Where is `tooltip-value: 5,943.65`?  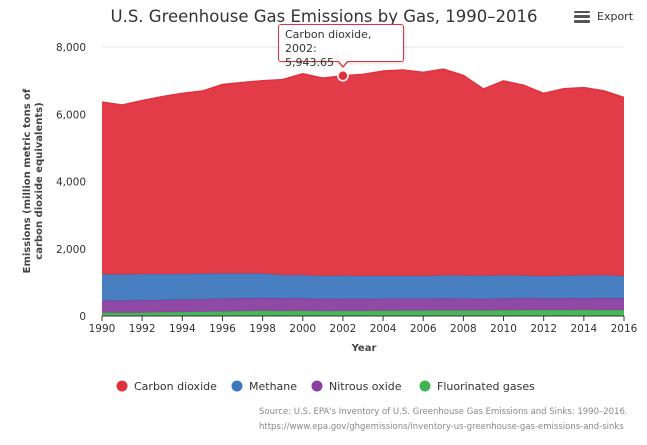
tooltip-value: 5,943.65 is located at coordinates (309, 62).